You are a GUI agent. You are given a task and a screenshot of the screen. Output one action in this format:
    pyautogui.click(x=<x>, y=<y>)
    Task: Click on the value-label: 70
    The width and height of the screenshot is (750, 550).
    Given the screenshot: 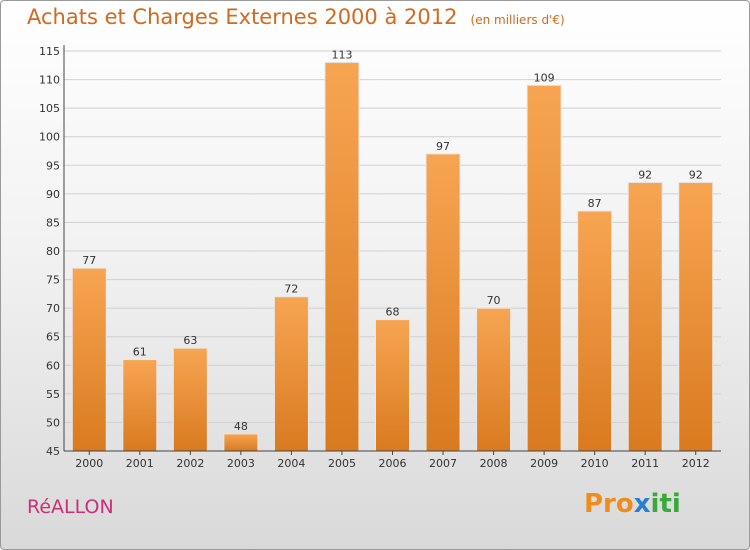 What is the action you would take?
    pyautogui.click(x=494, y=300)
    